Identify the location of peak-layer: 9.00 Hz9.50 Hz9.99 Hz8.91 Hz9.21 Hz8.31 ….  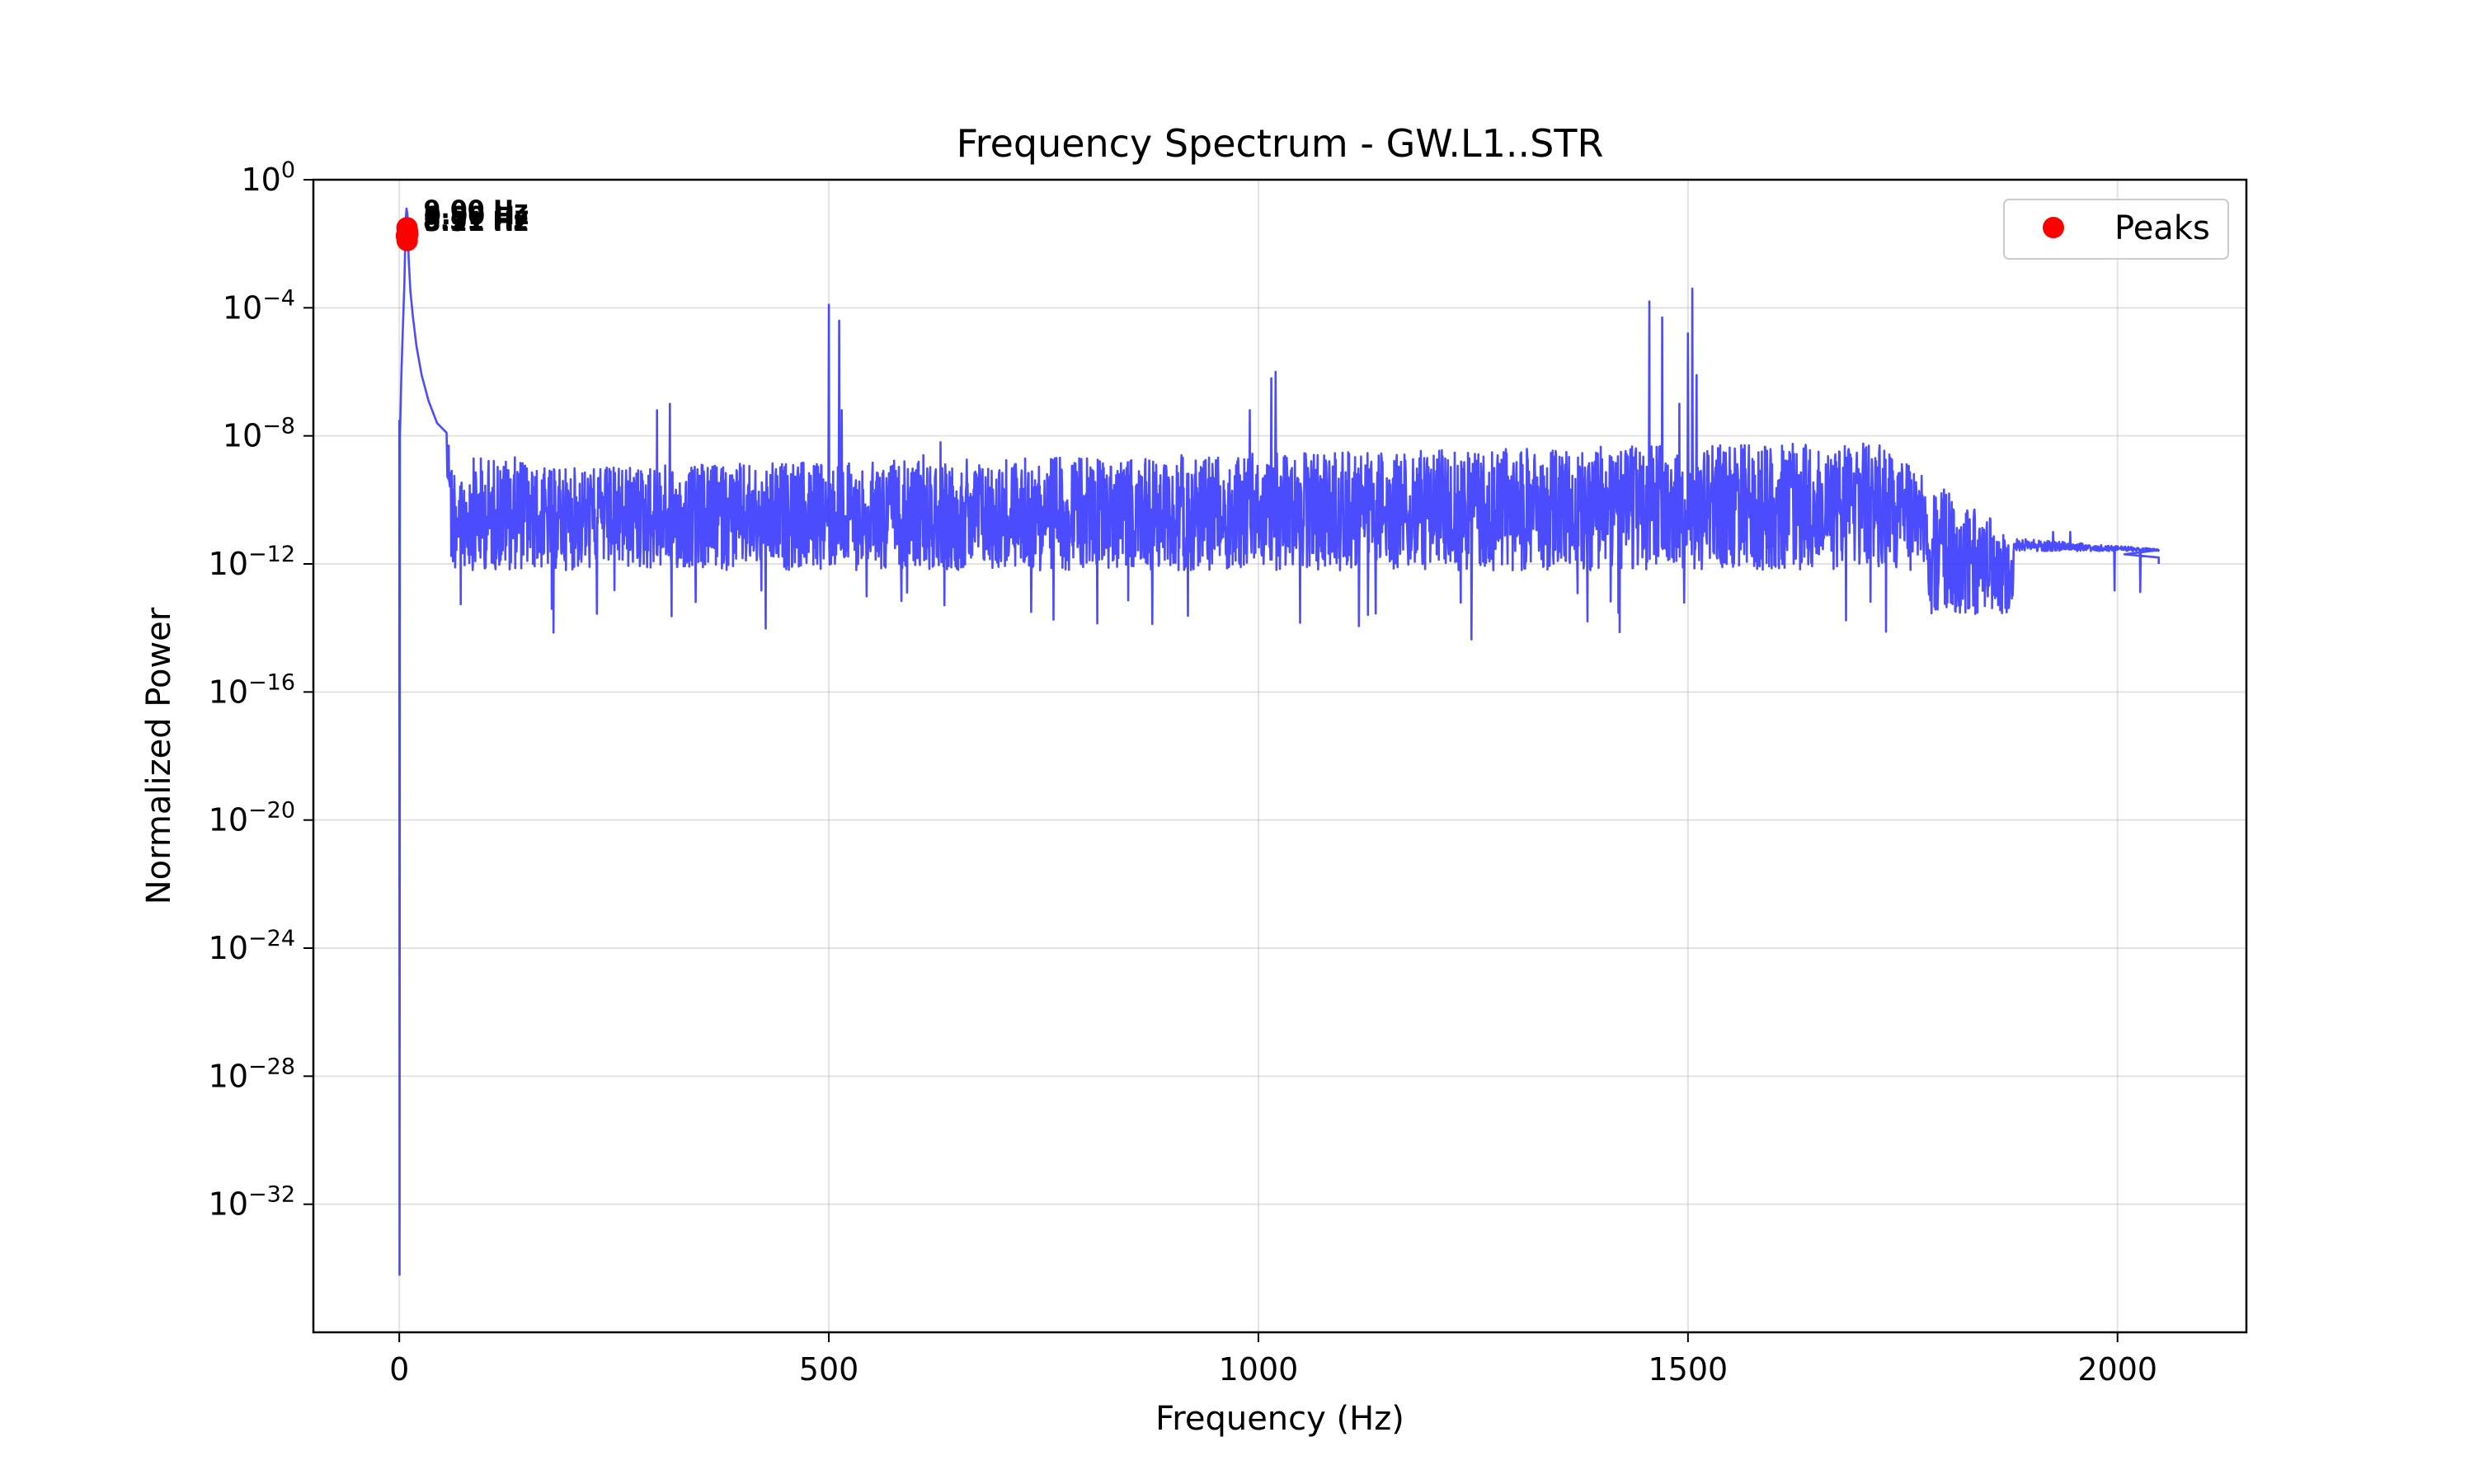
(462, 223).